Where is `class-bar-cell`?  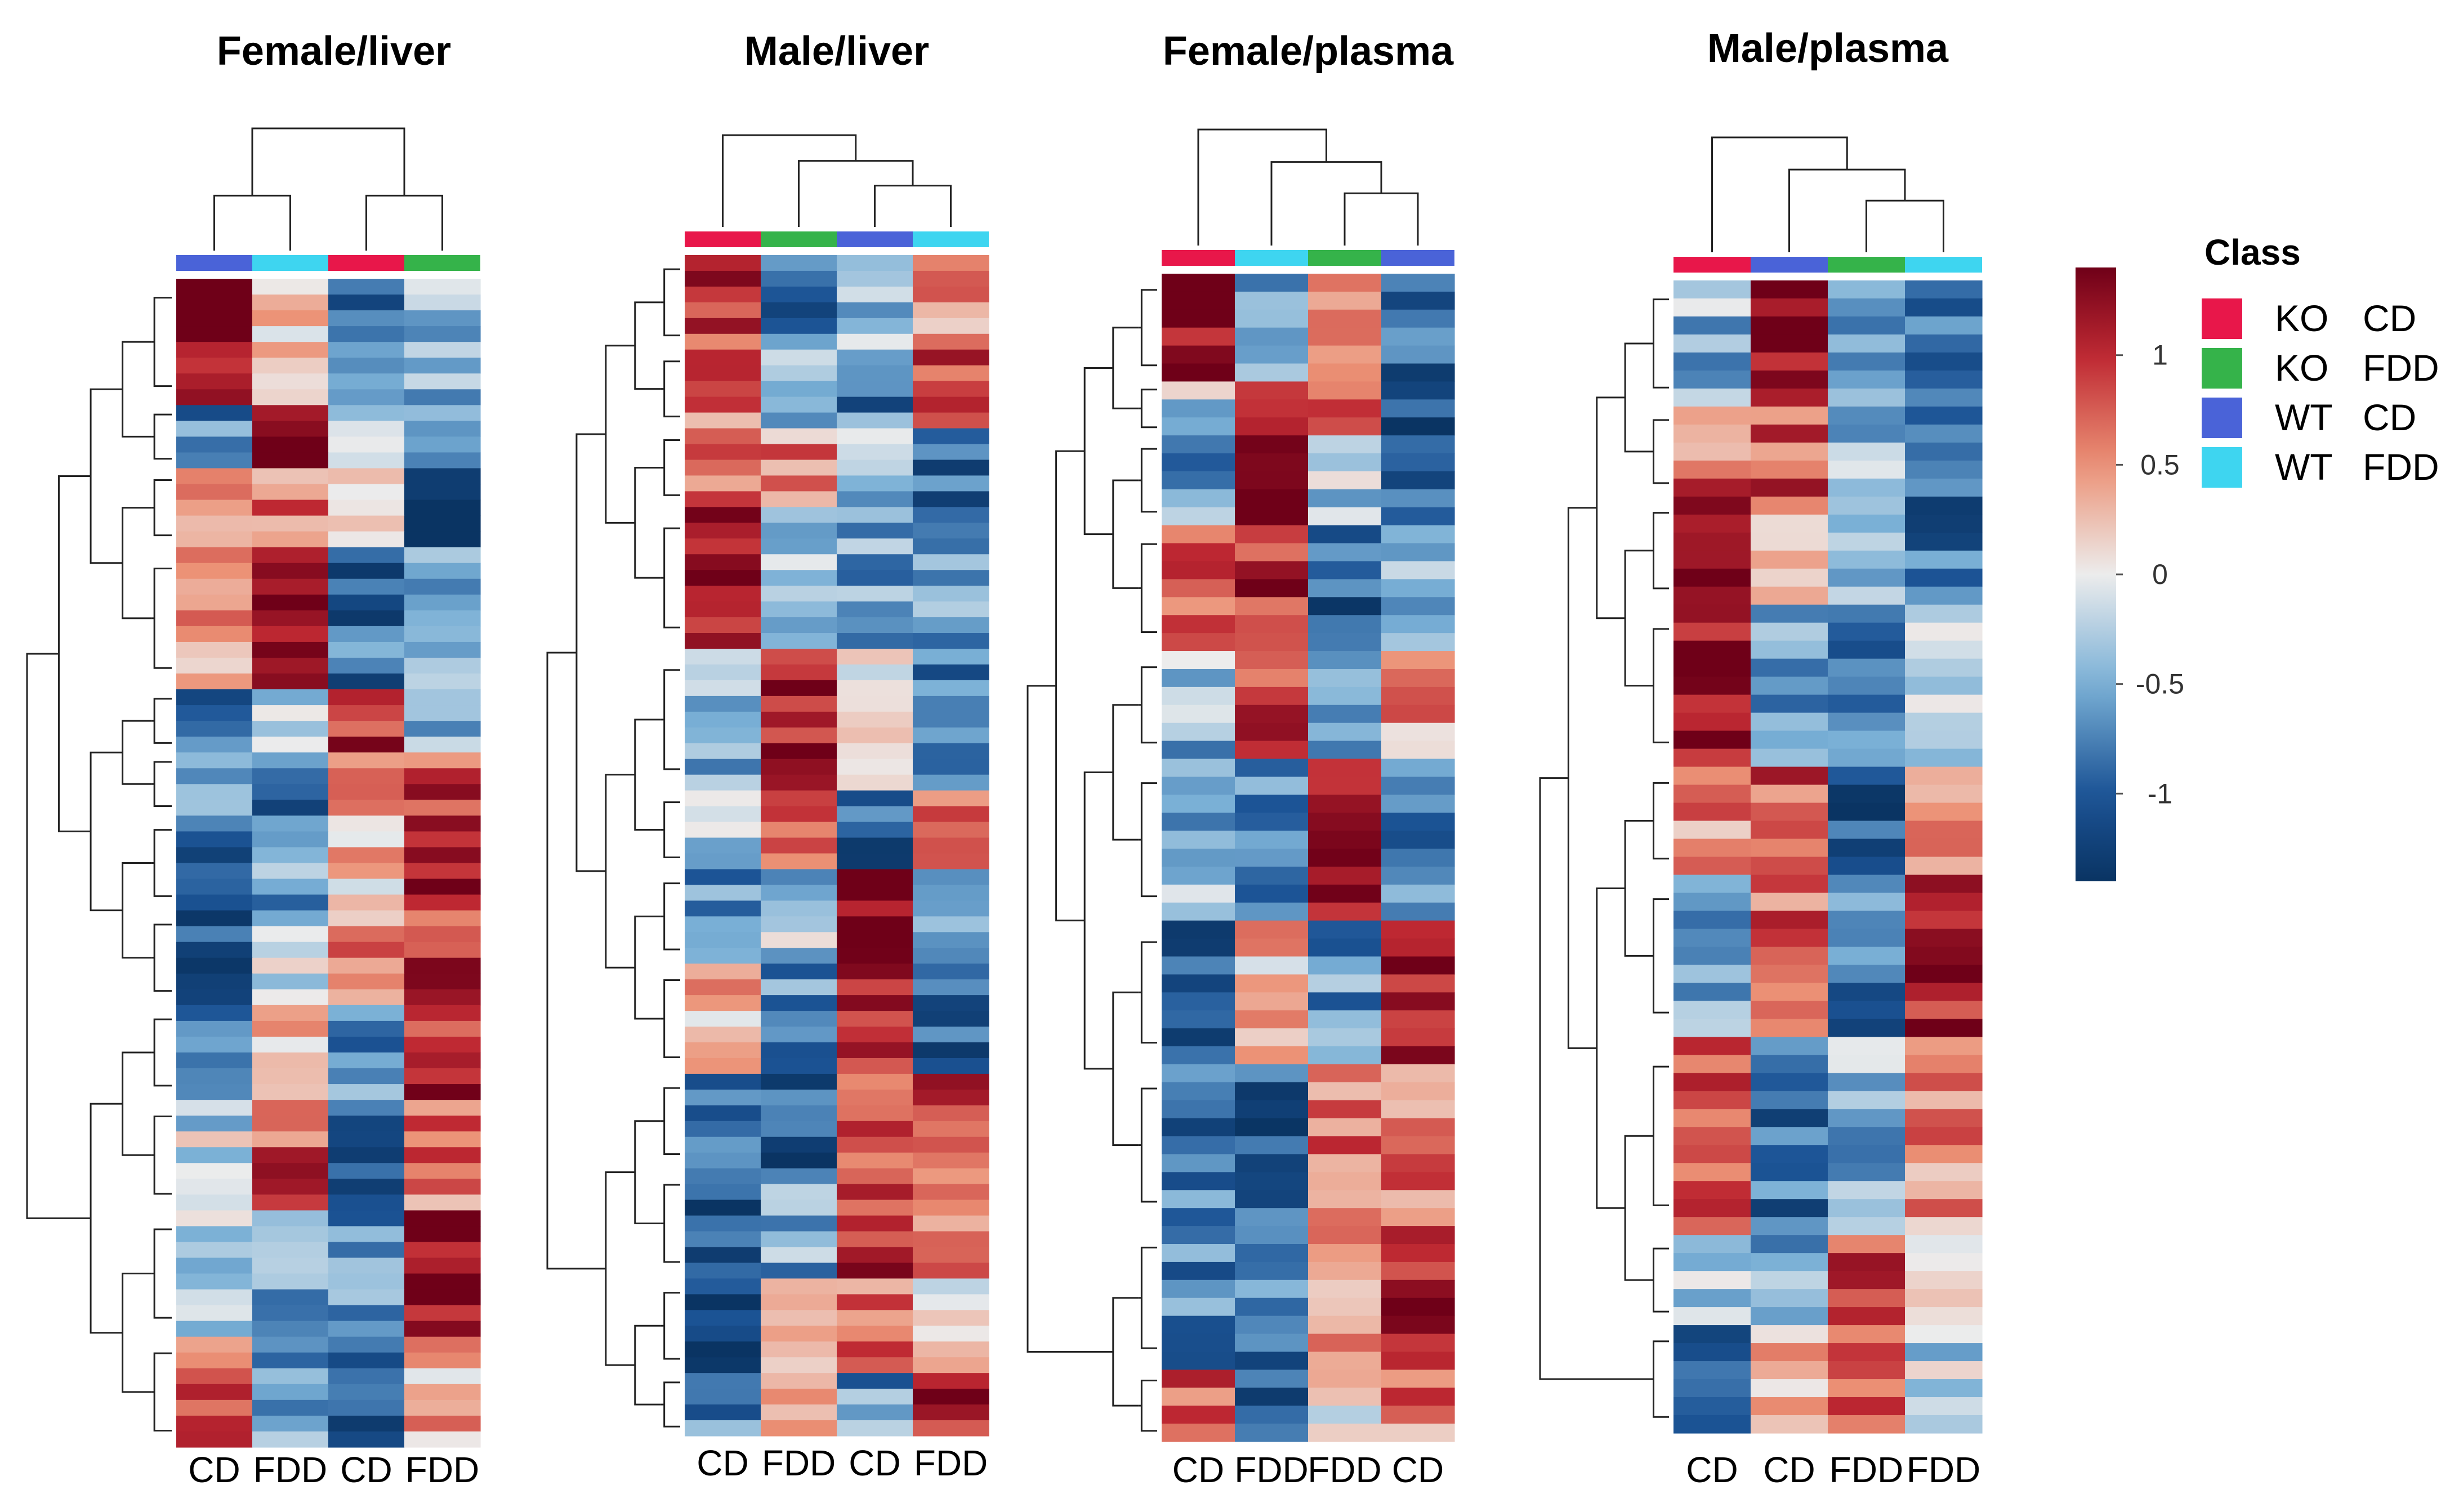 class-bar-cell is located at coordinates (875, 239).